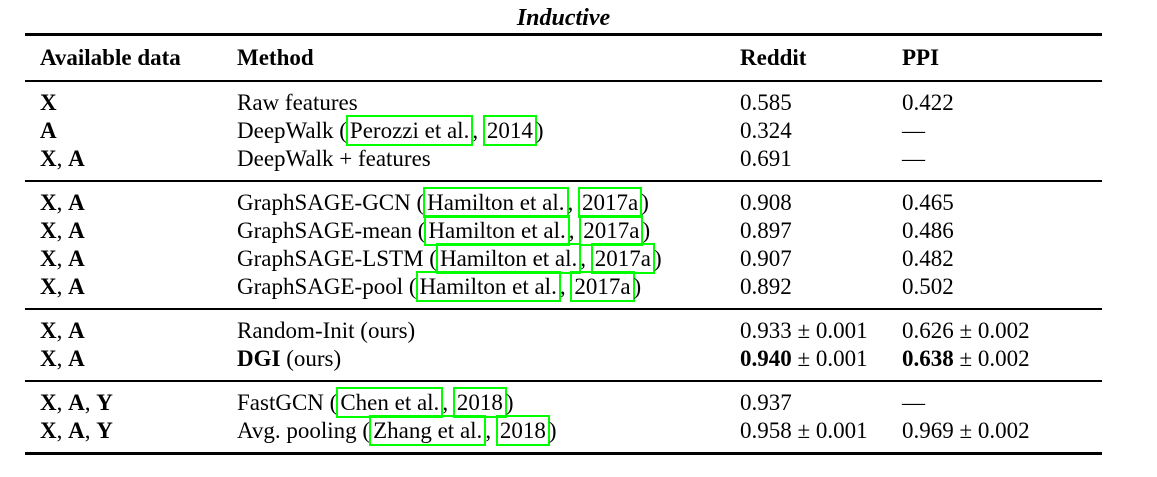 Image resolution: width=1157 pixels, height=477 pixels. I want to click on method-cell: GraphSAGE-mean (Hamilton et al., 2017a), so click(488, 230).